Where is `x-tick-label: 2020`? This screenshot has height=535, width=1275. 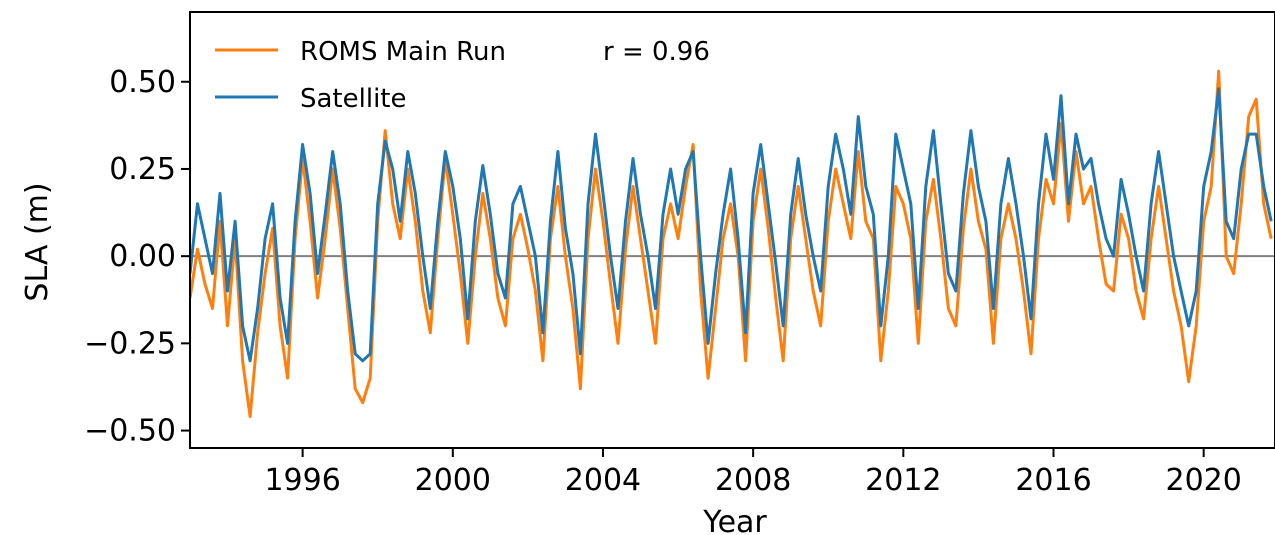
x-tick-label: 2020 is located at coordinates (1203, 480).